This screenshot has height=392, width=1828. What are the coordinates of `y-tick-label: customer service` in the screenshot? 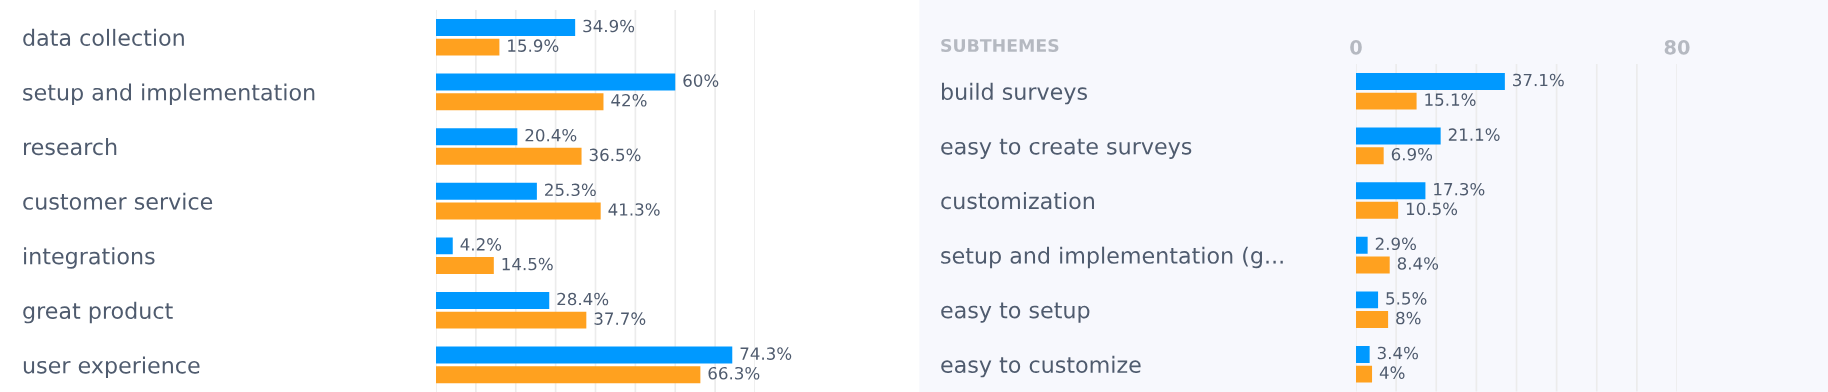 It's located at (118, 201).